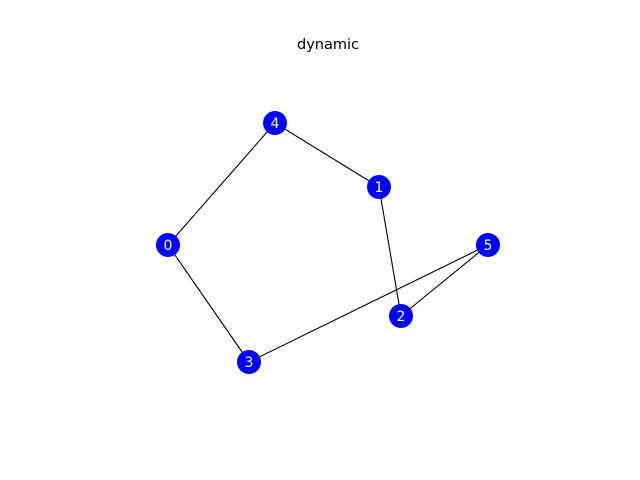 Image resolution: width=640 pixels, height=480 pixels. I want to click on node-label-5: 5, so click(488, 246).